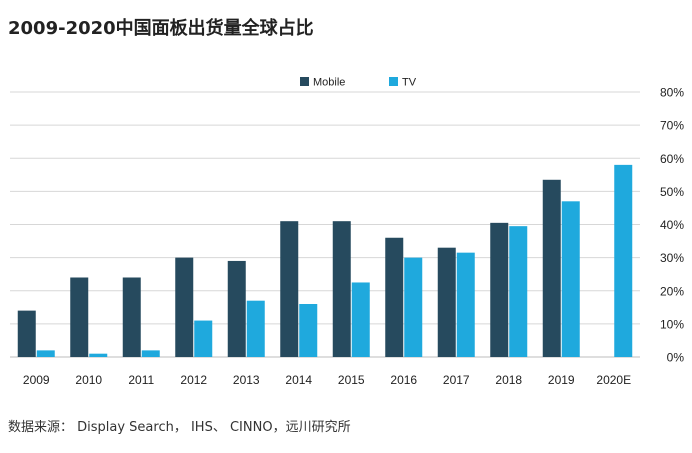  What do you see at coordinates (672, 159) in the screenshot?
I see `y-tick-label: 60%` at bounding box center [672, 159].